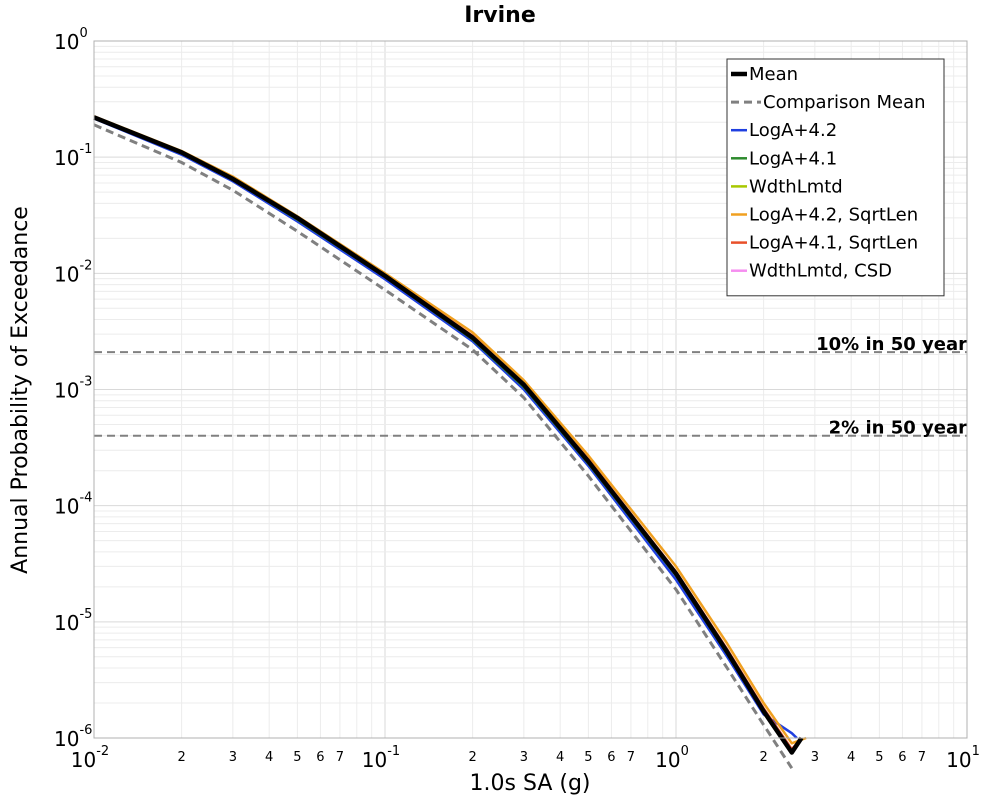 Image resolution: width=1000 pixels, height=800 pixels. I want to click on y-tick-label: 10⁻⁴, so click(73, 505).